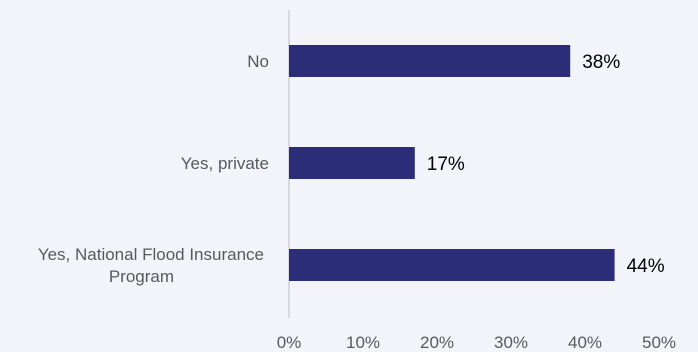 The width and height of the screenshot is (698, 352). Describe the element at coordinates (646, 266) in the screenshot. I see `data-label-3: 44%` at that location.